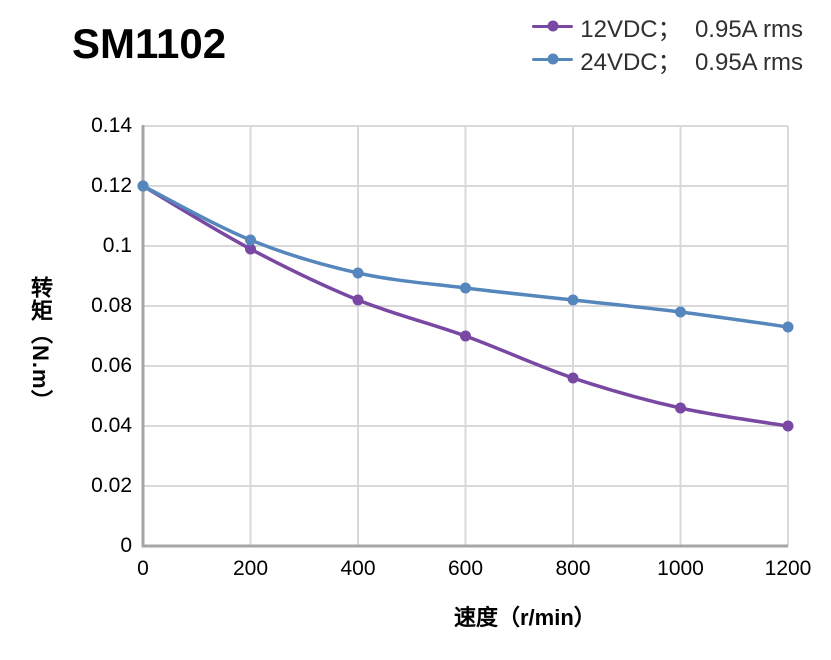 This screenshot has width=831, height=660. I want to click on x-tick-1000: 1000, so click(680, 568).